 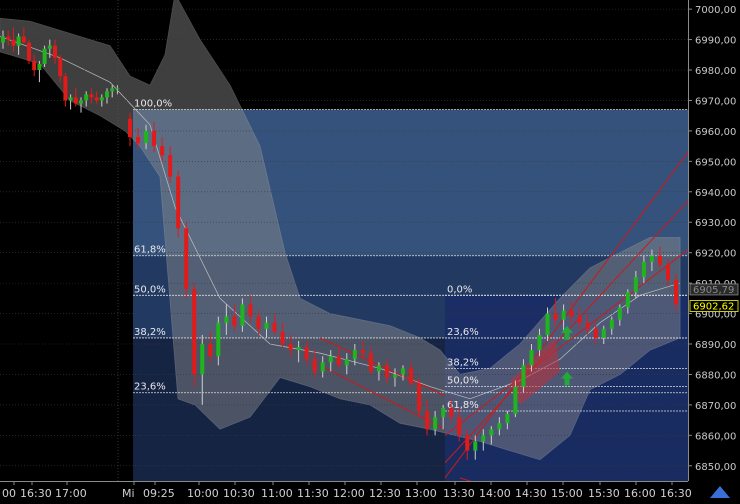 I want to click on x-tick-label-3: Mi, so click(x=128, y=493).